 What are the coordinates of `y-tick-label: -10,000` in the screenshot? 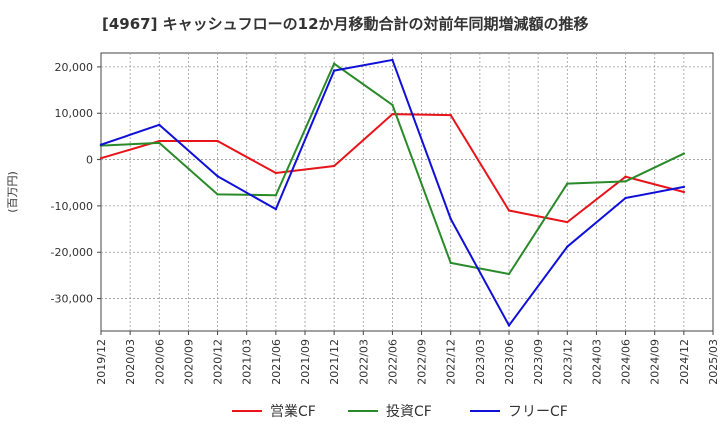 It's located at (72, 206).